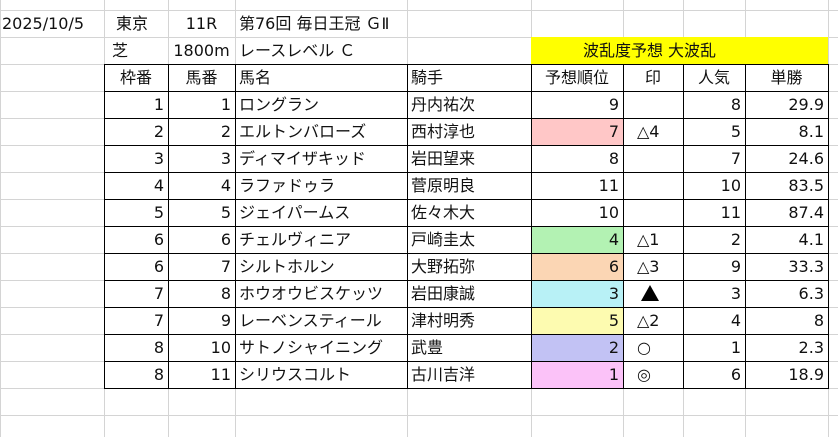 The height and width of the screenshot is (437, 838). What do you see at coordinates (577, 374) in the screenshot?
I see `rank-cell: 1` at bounding box center [577, 374].